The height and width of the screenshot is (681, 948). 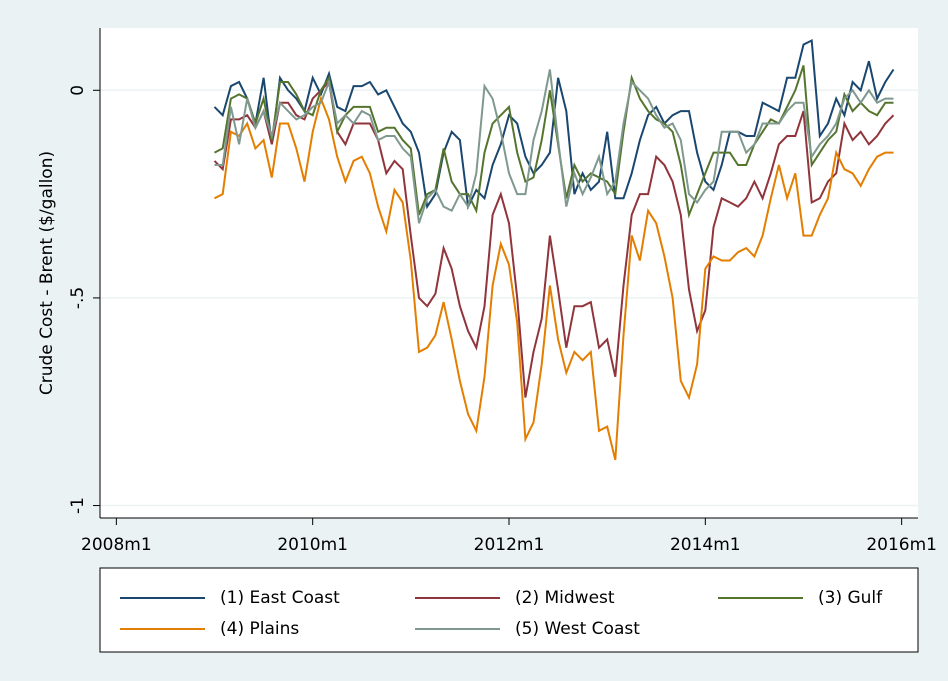 What do you see at coordinates (47, 273) in the screenshot?
I see `y-axis-title: Crude Cost - Brent ($/gallon)` at bounding box center [47, 273].